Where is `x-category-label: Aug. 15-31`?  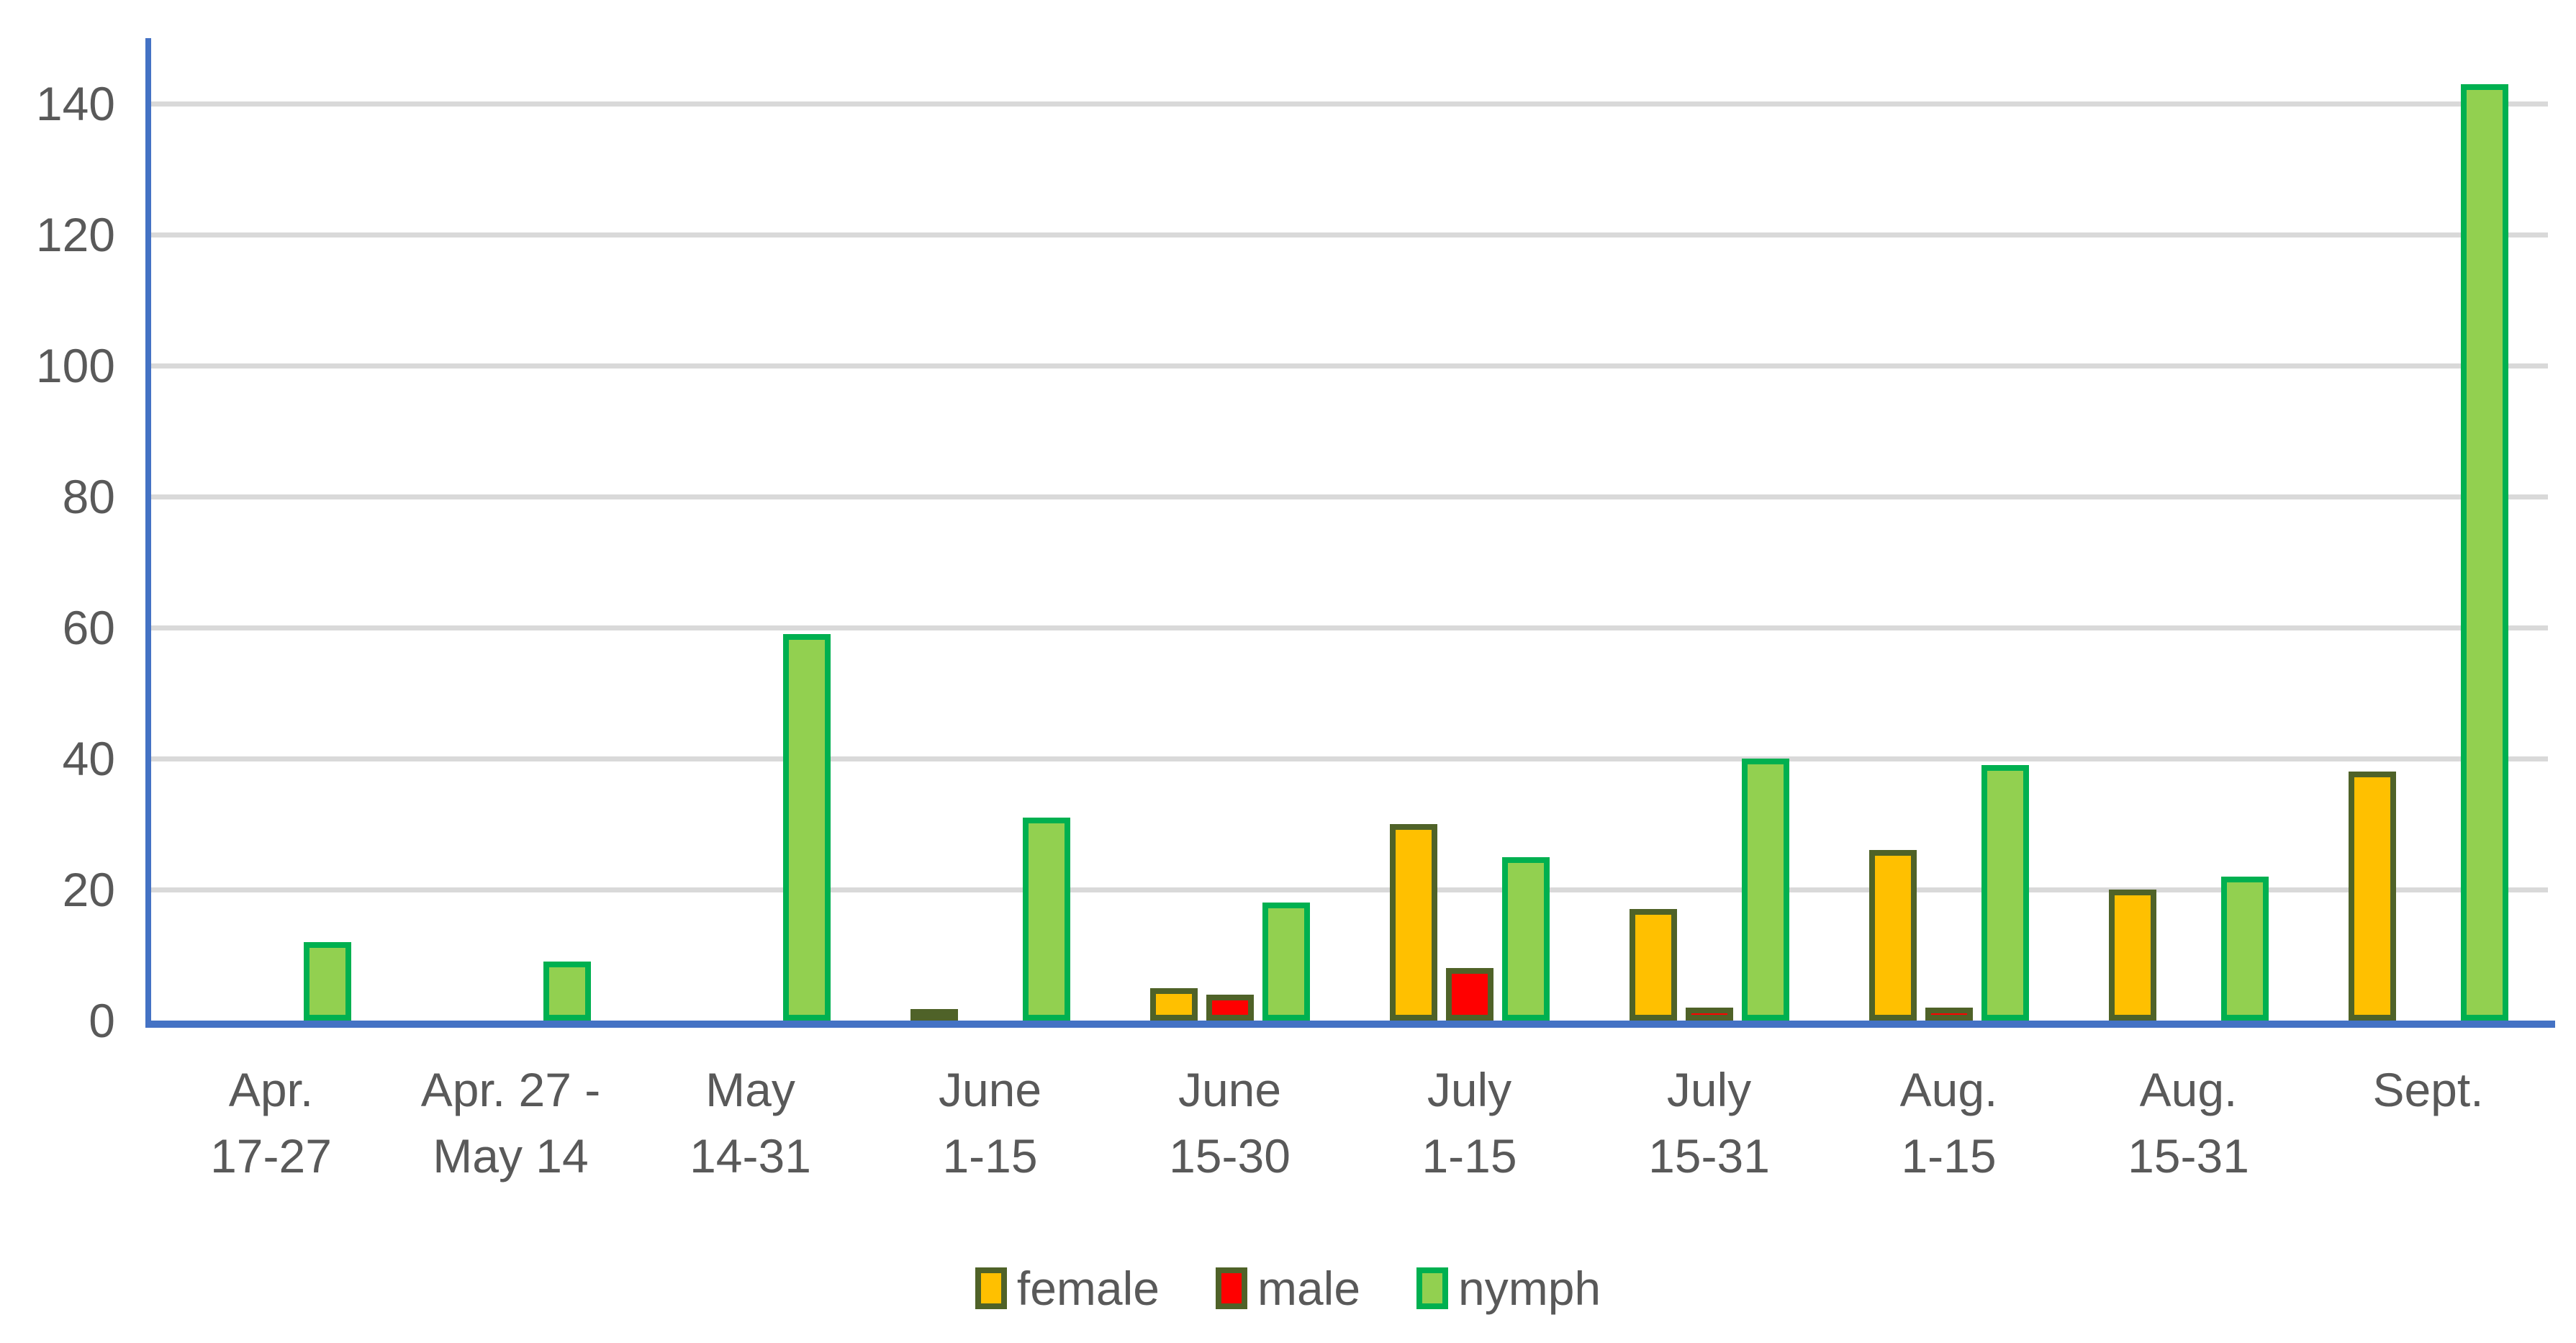
x-category-label: Aug. 15-31 is located at coordinates (2189, 1123).